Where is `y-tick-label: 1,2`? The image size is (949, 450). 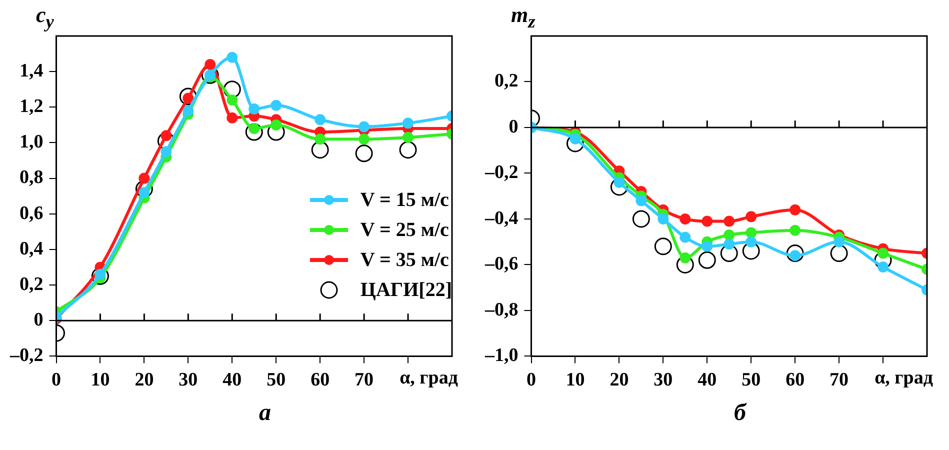
y-tick-label: 1,2 is located at coordinates (32, 107).